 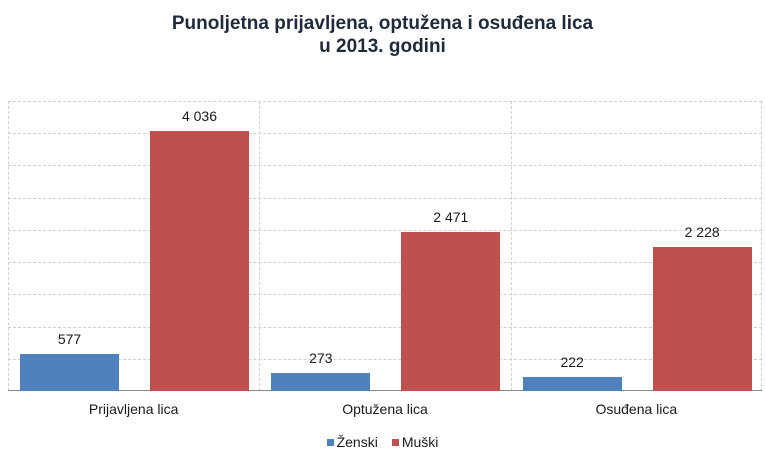 I want to click on category-label: Osuđena lica, so click(x=636, y=409).